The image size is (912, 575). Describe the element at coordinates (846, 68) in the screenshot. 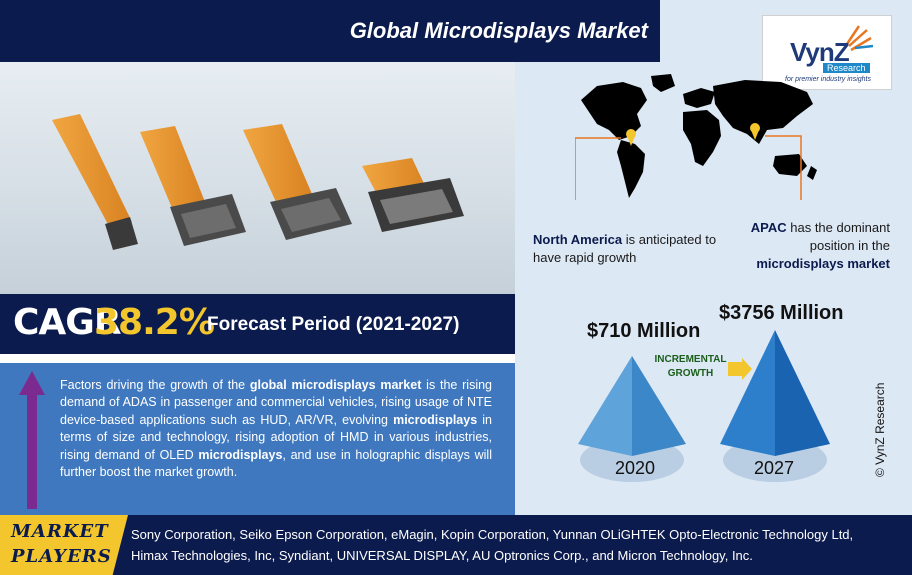

I see `logo-sub: Research` at that location.